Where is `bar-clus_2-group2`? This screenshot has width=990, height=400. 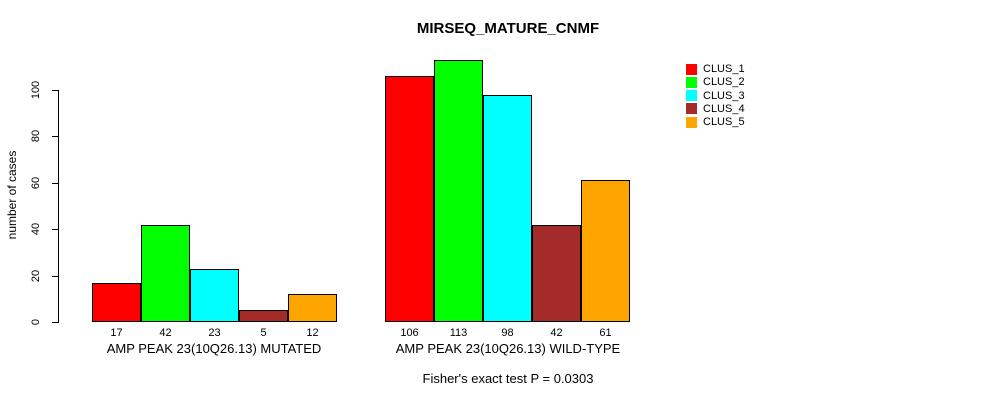 bar-clus_2-group2 is located at coordinates (458, 191).